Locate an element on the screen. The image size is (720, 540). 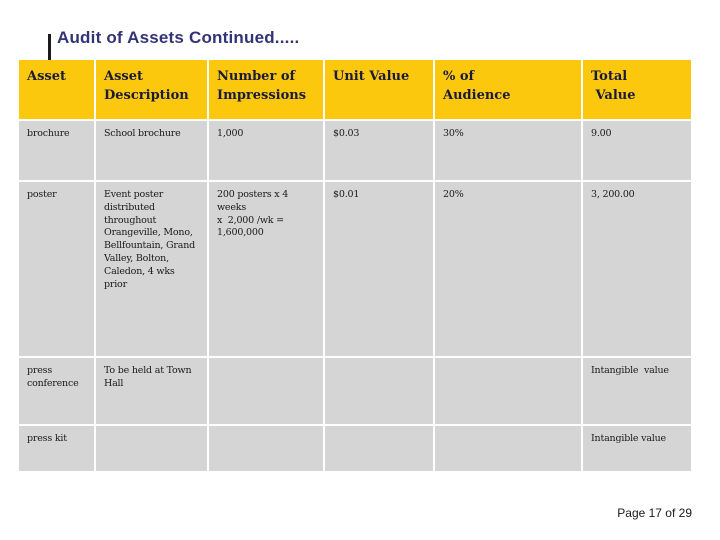
cell-unit-value: $0.01 is located at coordinates (379, 269).